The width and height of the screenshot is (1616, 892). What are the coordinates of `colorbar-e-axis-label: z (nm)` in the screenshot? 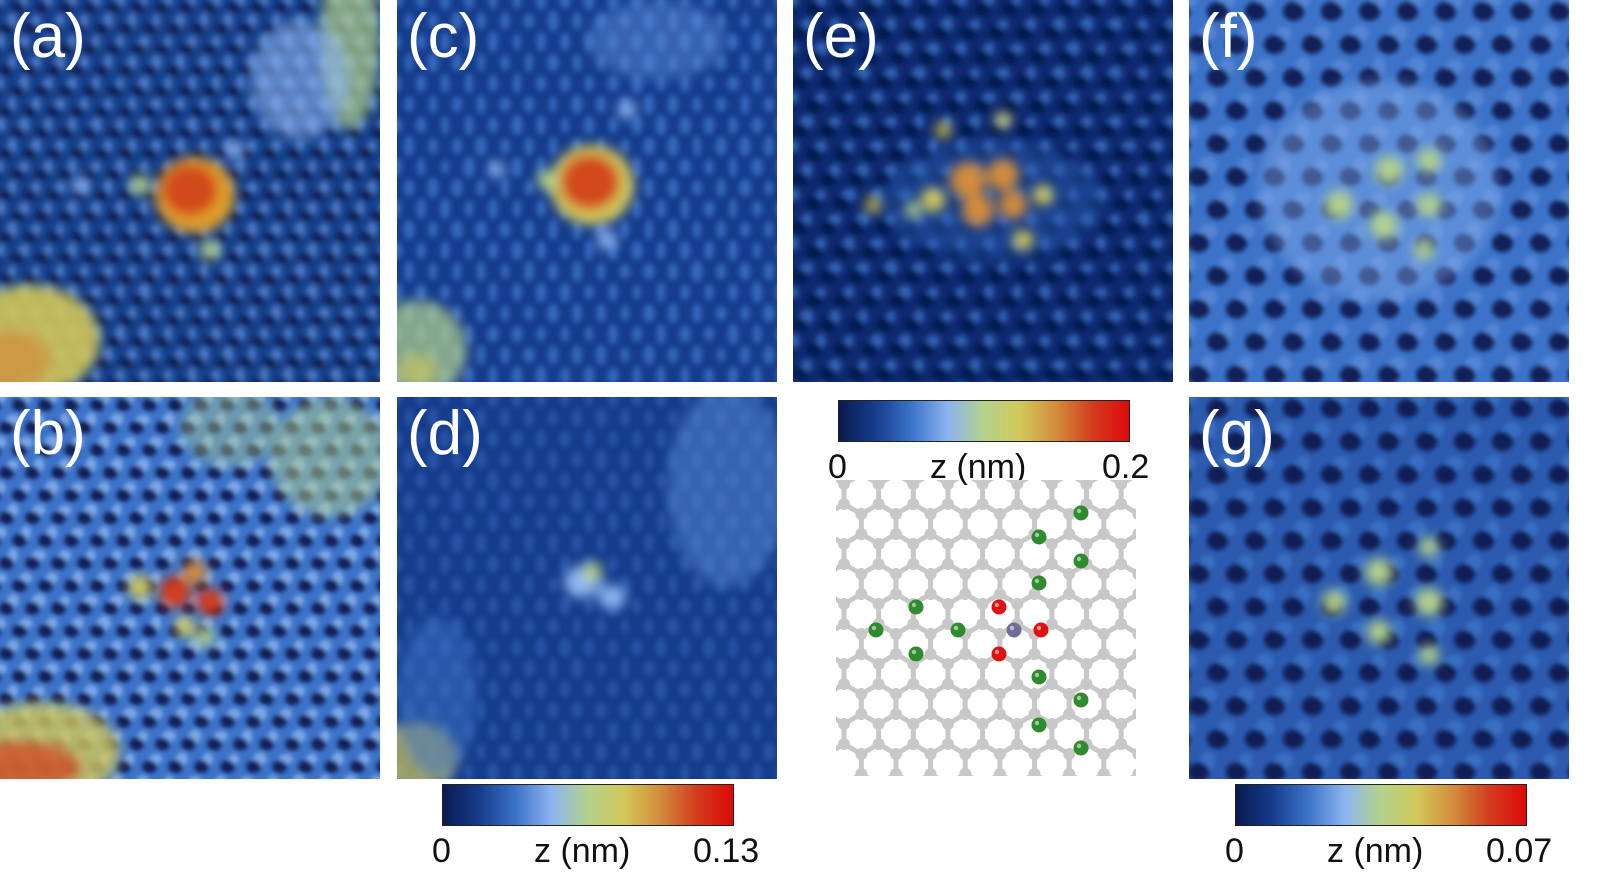 It's located at (978, 467).